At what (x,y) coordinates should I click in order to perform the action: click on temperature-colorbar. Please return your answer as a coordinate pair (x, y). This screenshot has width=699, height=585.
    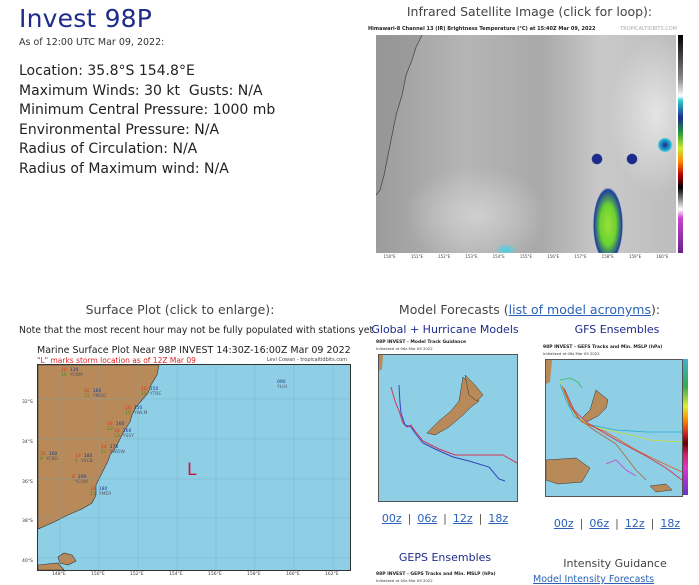
    Looking at the image, I should click on (680, 144).